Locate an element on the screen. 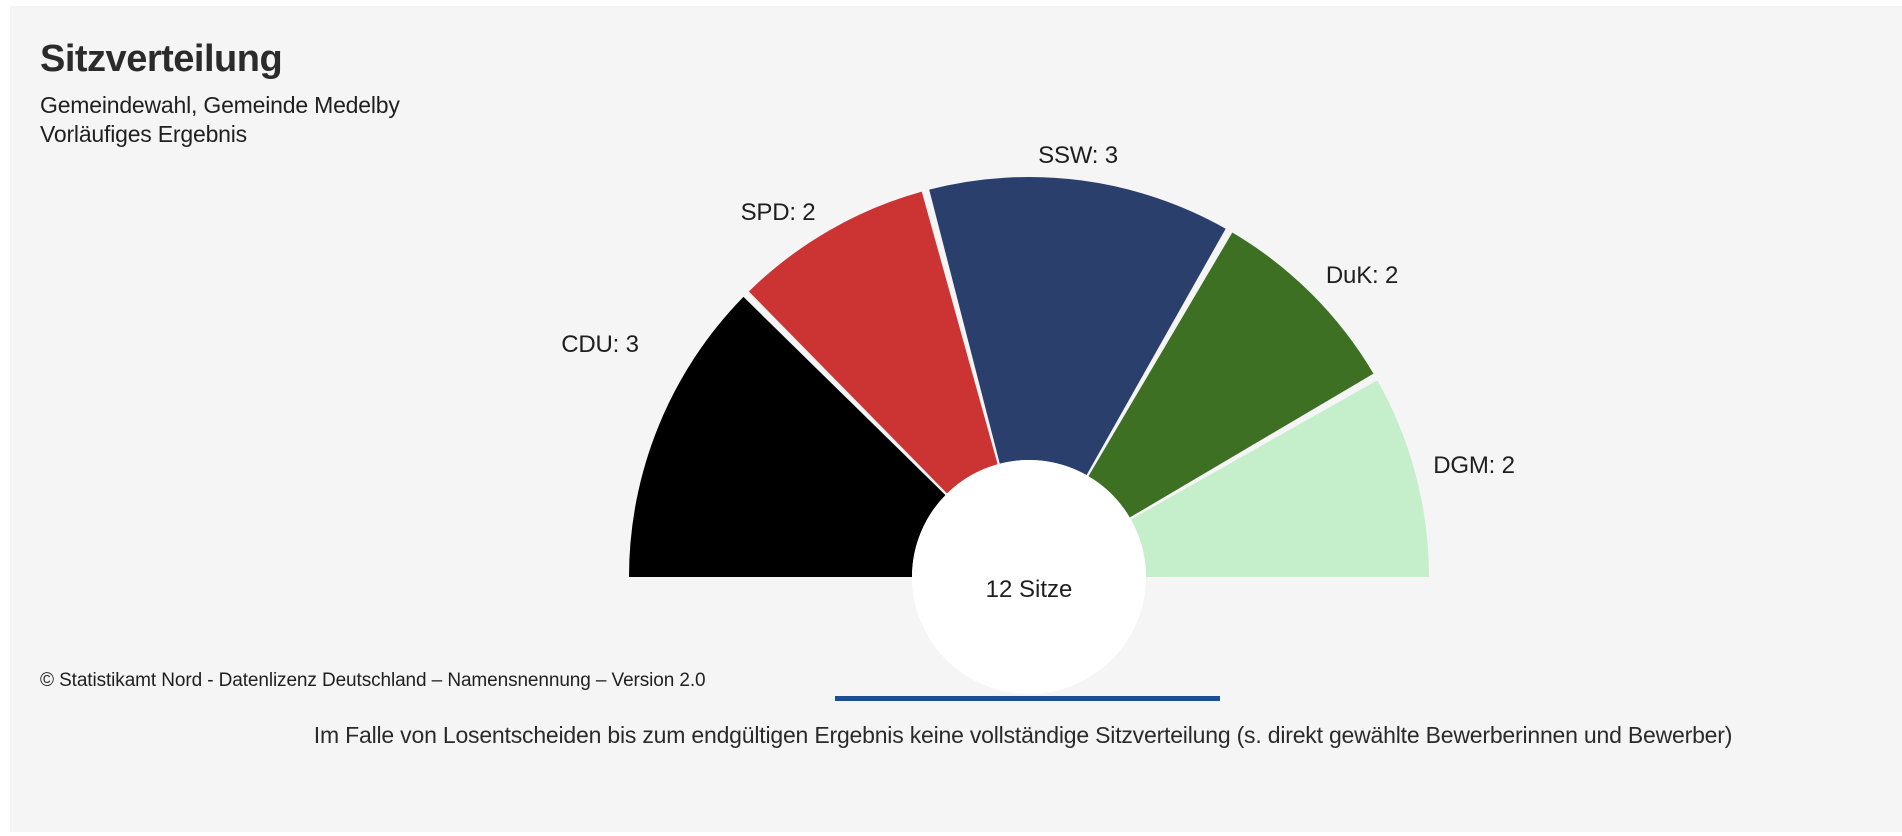  slice-label-SPD: SPD: 2 is located at coordinates (778, 212).